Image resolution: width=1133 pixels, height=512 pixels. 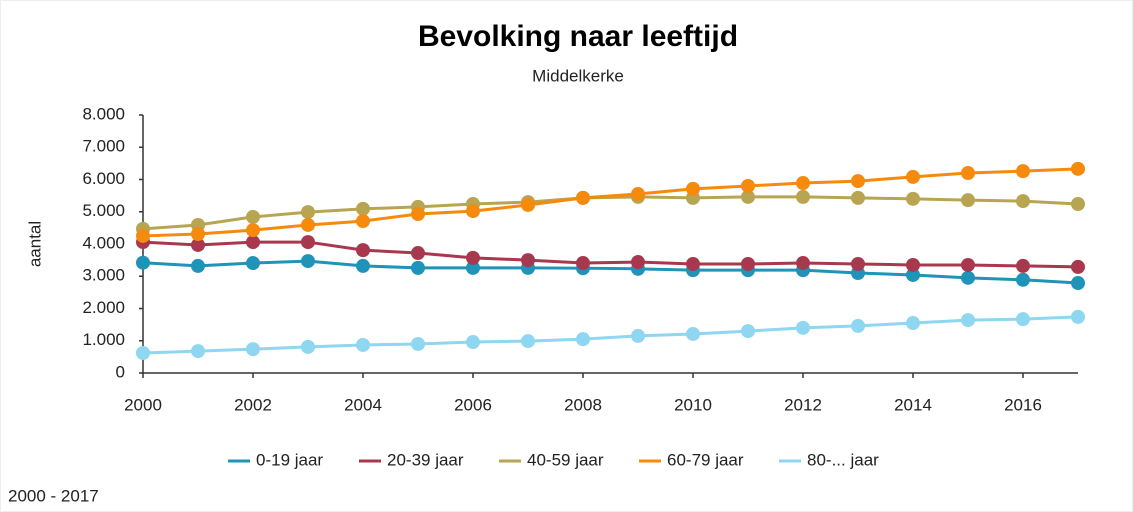 I want to click on x-tick-label: 2006, so click(x=473, y=404).